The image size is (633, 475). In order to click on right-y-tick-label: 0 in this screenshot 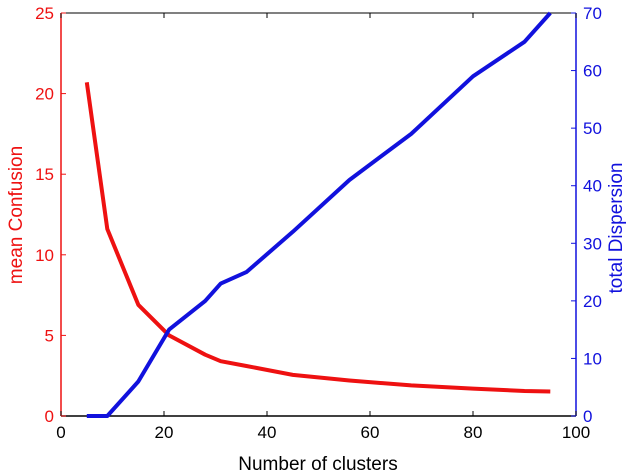, I will do `click(587, 416)`.